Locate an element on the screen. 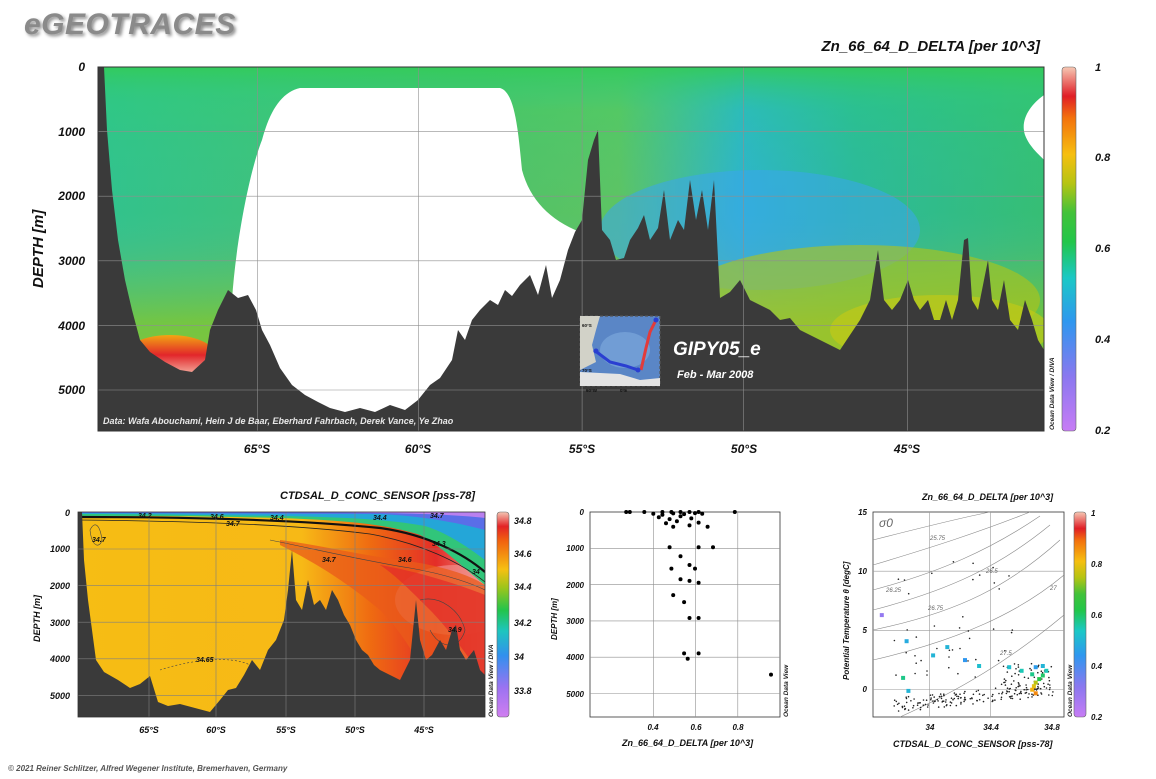  svg-text: 26.25 is located at coordinates (893, 591).